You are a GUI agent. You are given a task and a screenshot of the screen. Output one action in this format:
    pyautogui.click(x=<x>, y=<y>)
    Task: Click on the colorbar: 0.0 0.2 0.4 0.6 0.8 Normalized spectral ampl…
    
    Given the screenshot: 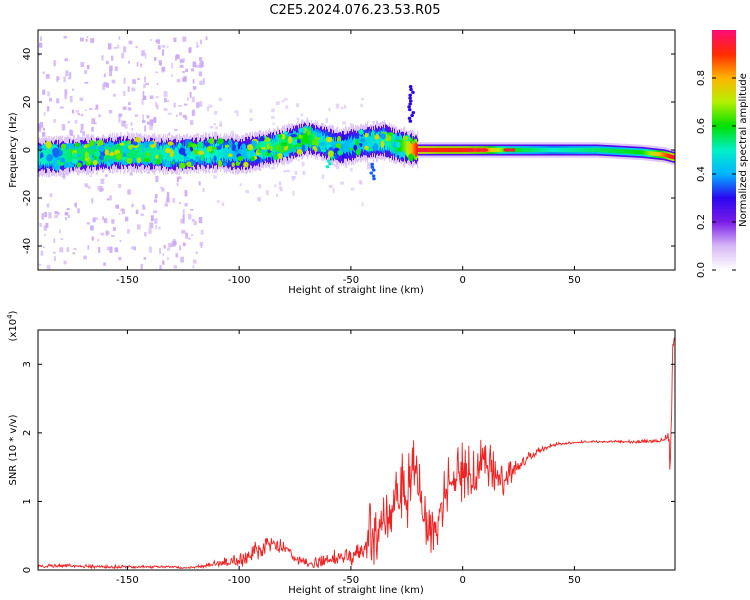 What is the action you would take?
    pyautogui.click(x=722, y=154)
    